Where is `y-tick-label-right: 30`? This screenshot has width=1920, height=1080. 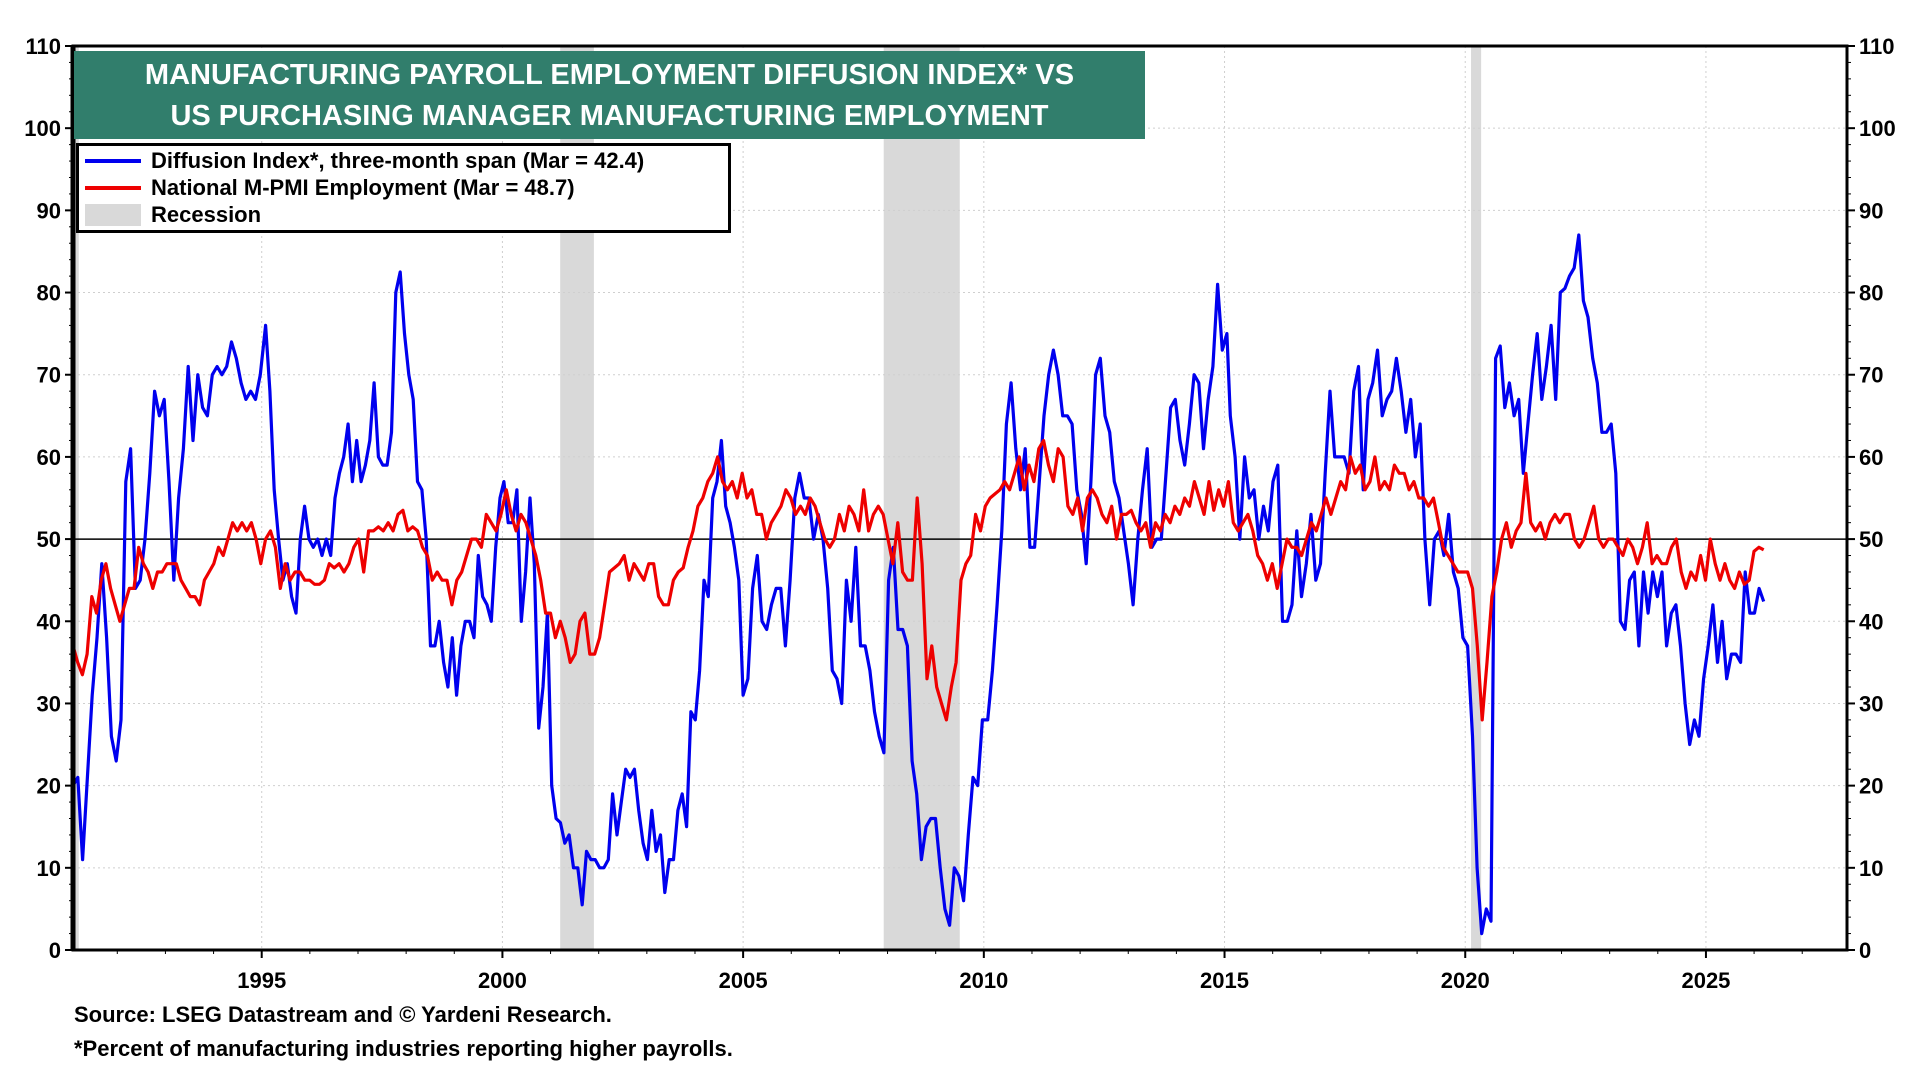
y-tick-label-right: 30 is located at coordinates (1871, 703).